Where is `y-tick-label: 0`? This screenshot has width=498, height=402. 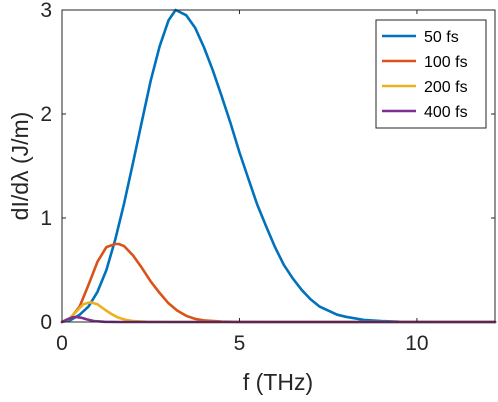
y-tick-label: 0 is located at coordinates (46, 322).